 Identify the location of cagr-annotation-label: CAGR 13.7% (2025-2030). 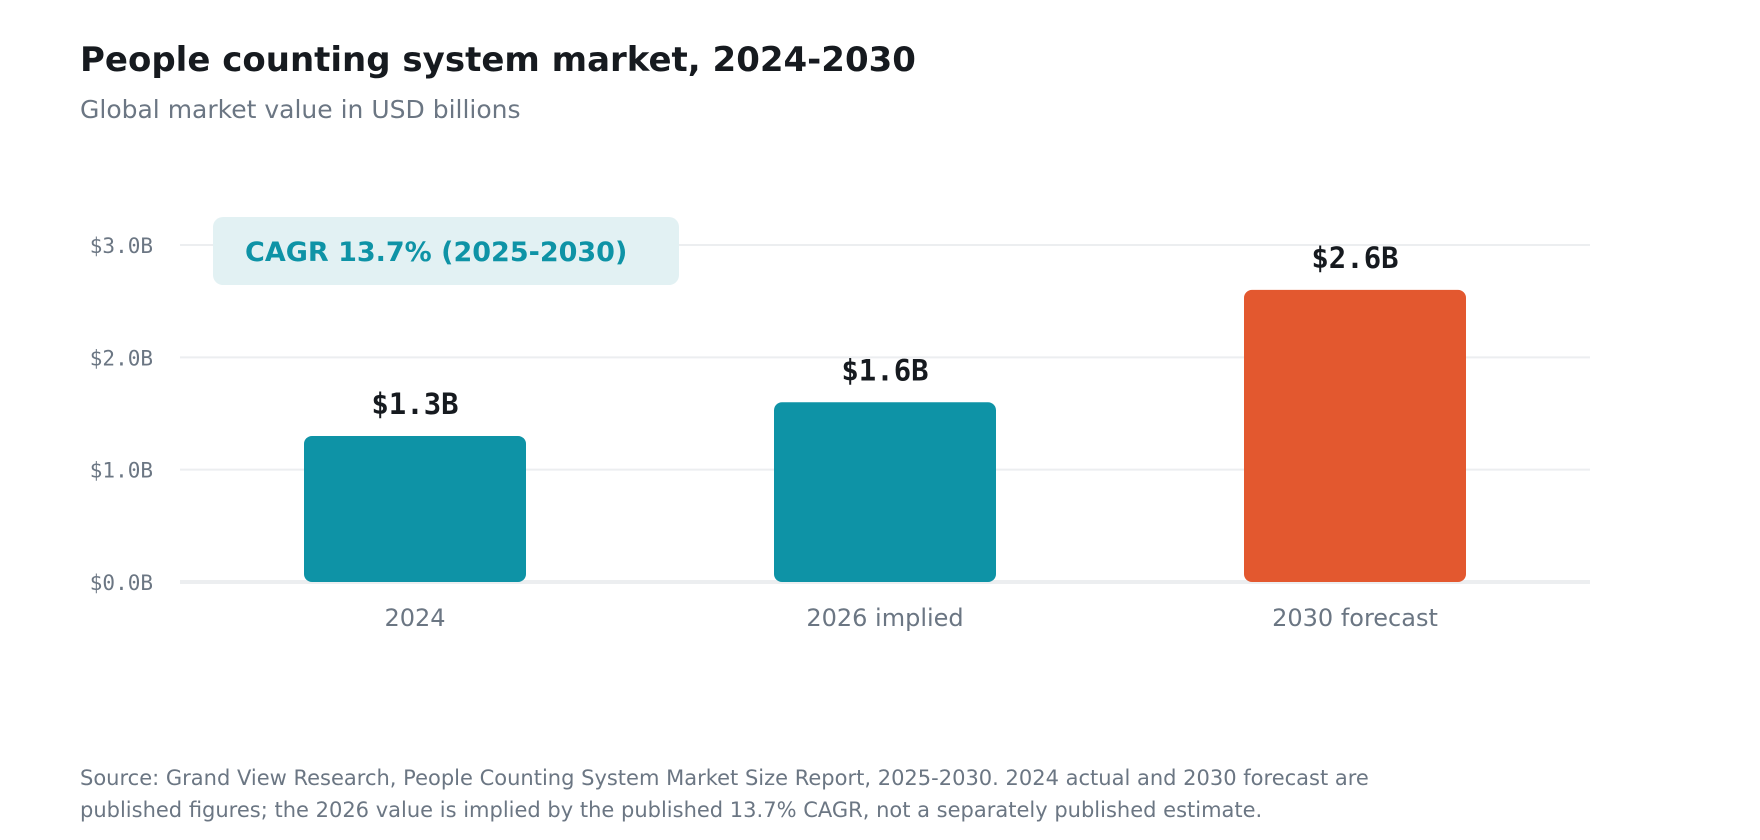
(436, 252).